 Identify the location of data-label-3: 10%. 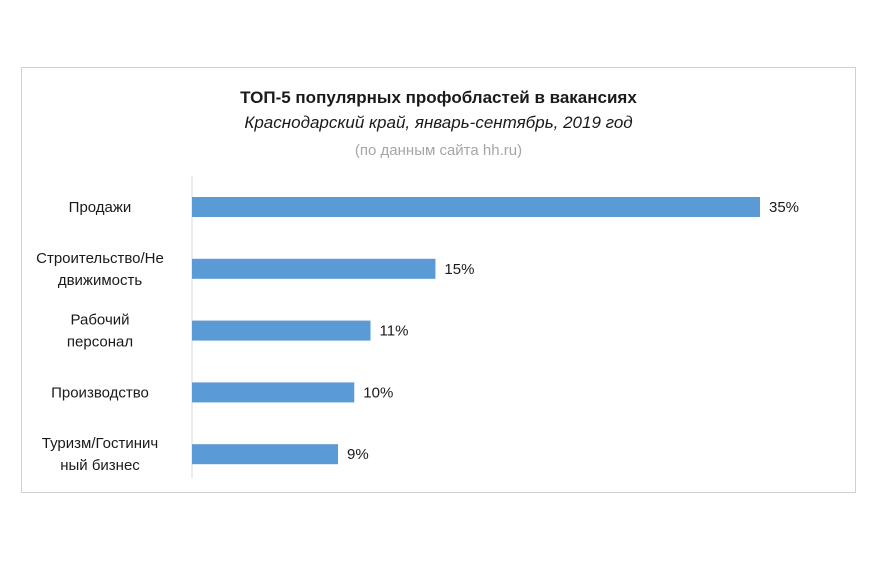
(378, 392).